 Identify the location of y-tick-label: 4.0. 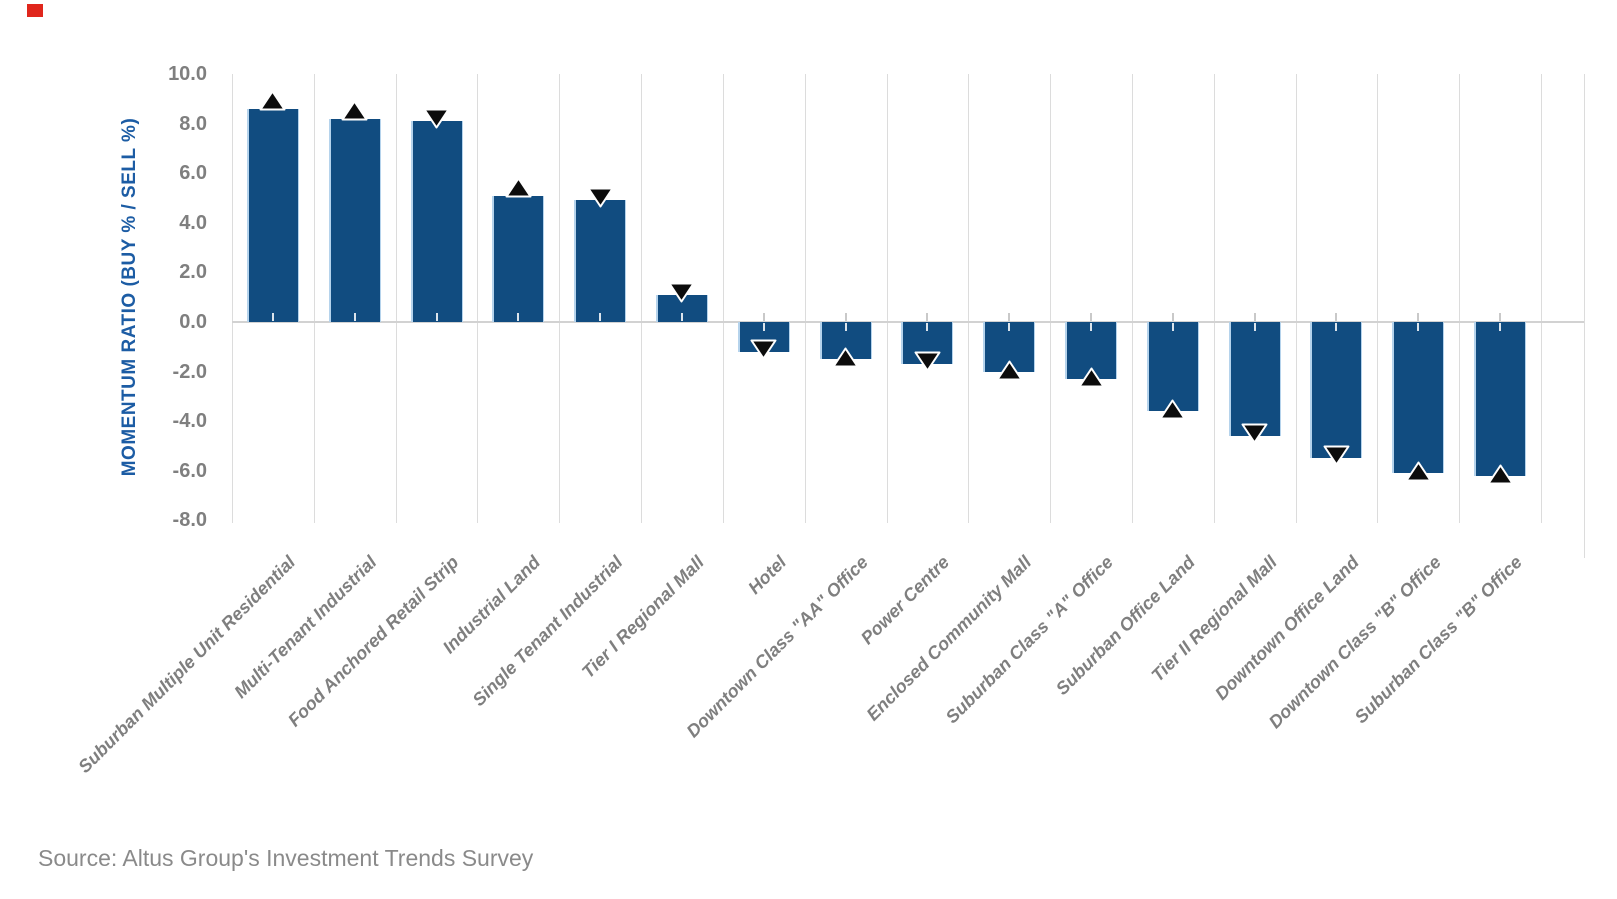
(193, 222).